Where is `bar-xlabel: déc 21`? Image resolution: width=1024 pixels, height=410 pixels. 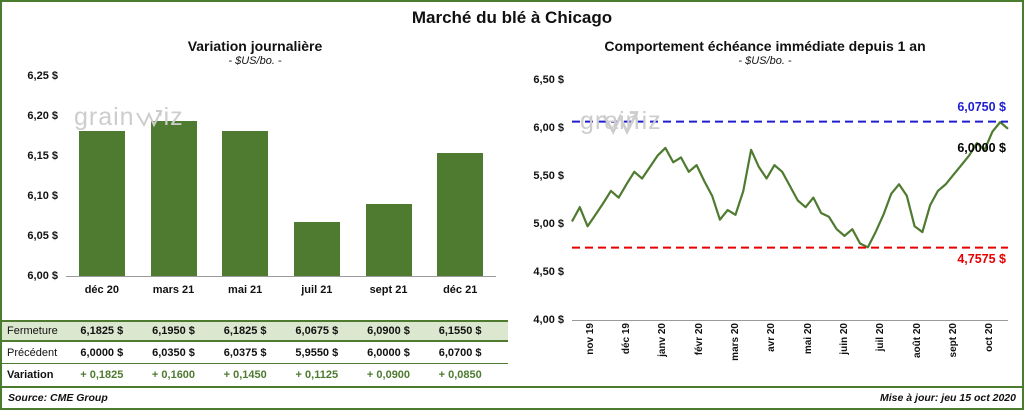
bar-xlabel: déc 21 is located at coordinates (460, 290).